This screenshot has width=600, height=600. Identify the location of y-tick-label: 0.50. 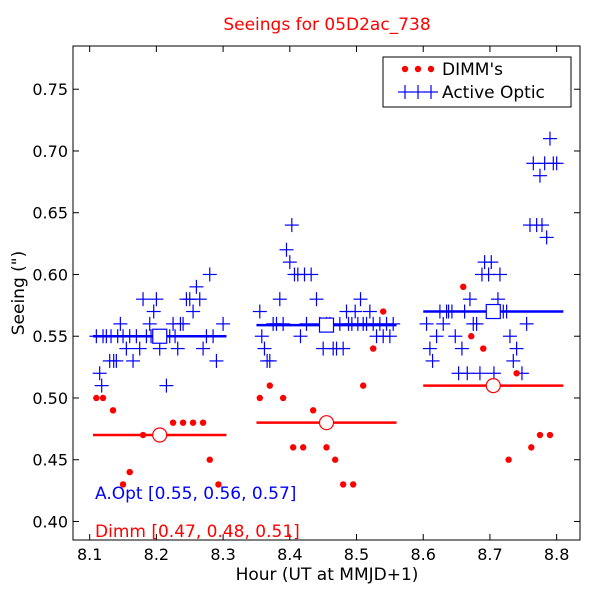
(50, 398).